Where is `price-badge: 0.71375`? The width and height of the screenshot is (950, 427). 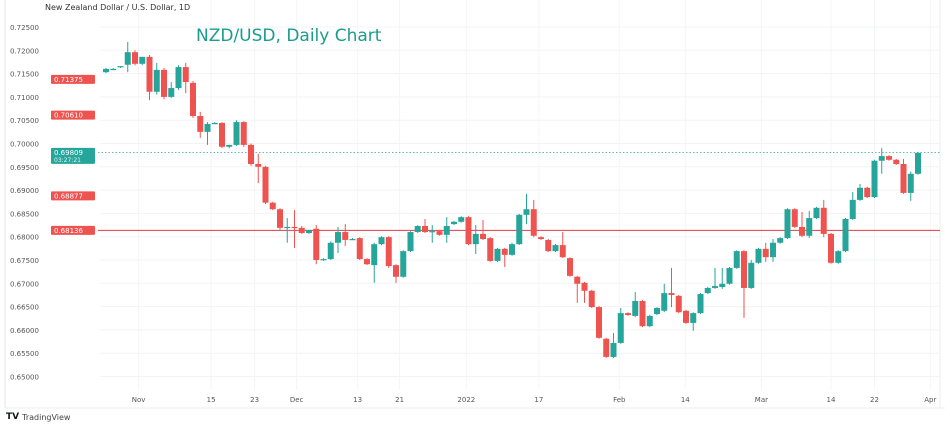 price-badge: 0.71375 is located at coordinates (73, 79).